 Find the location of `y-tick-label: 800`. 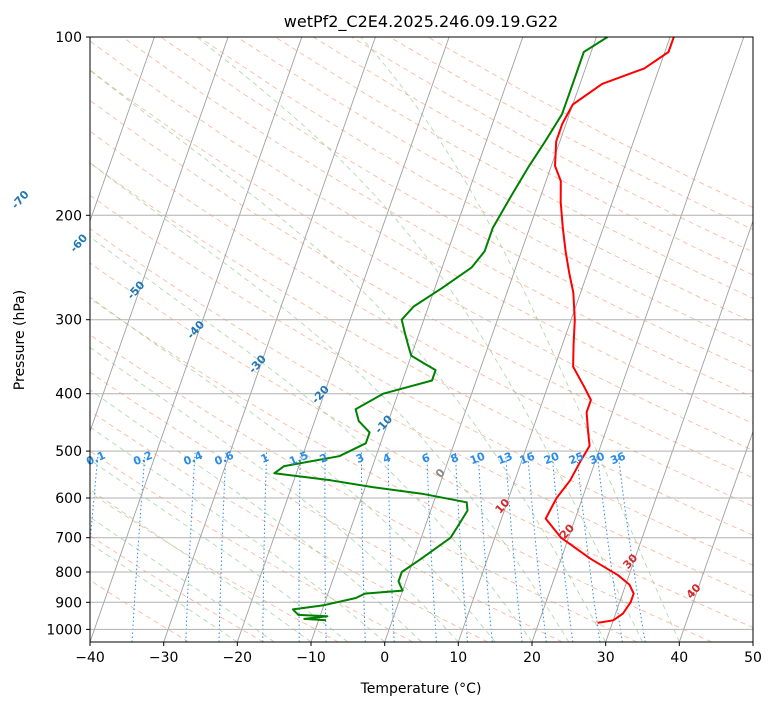

y-tick-label: 800 is located at coordinates (68, 573).